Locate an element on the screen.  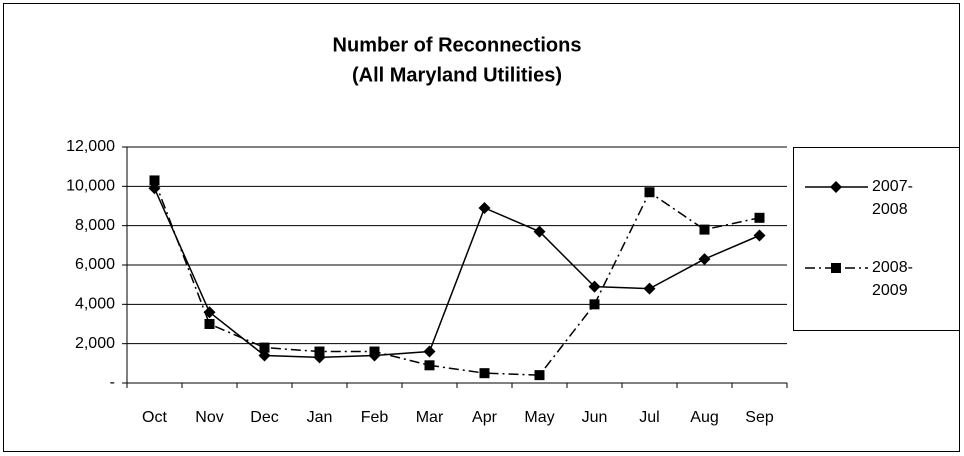
x-tick-label: Aug is located at coordinates (704, 417).